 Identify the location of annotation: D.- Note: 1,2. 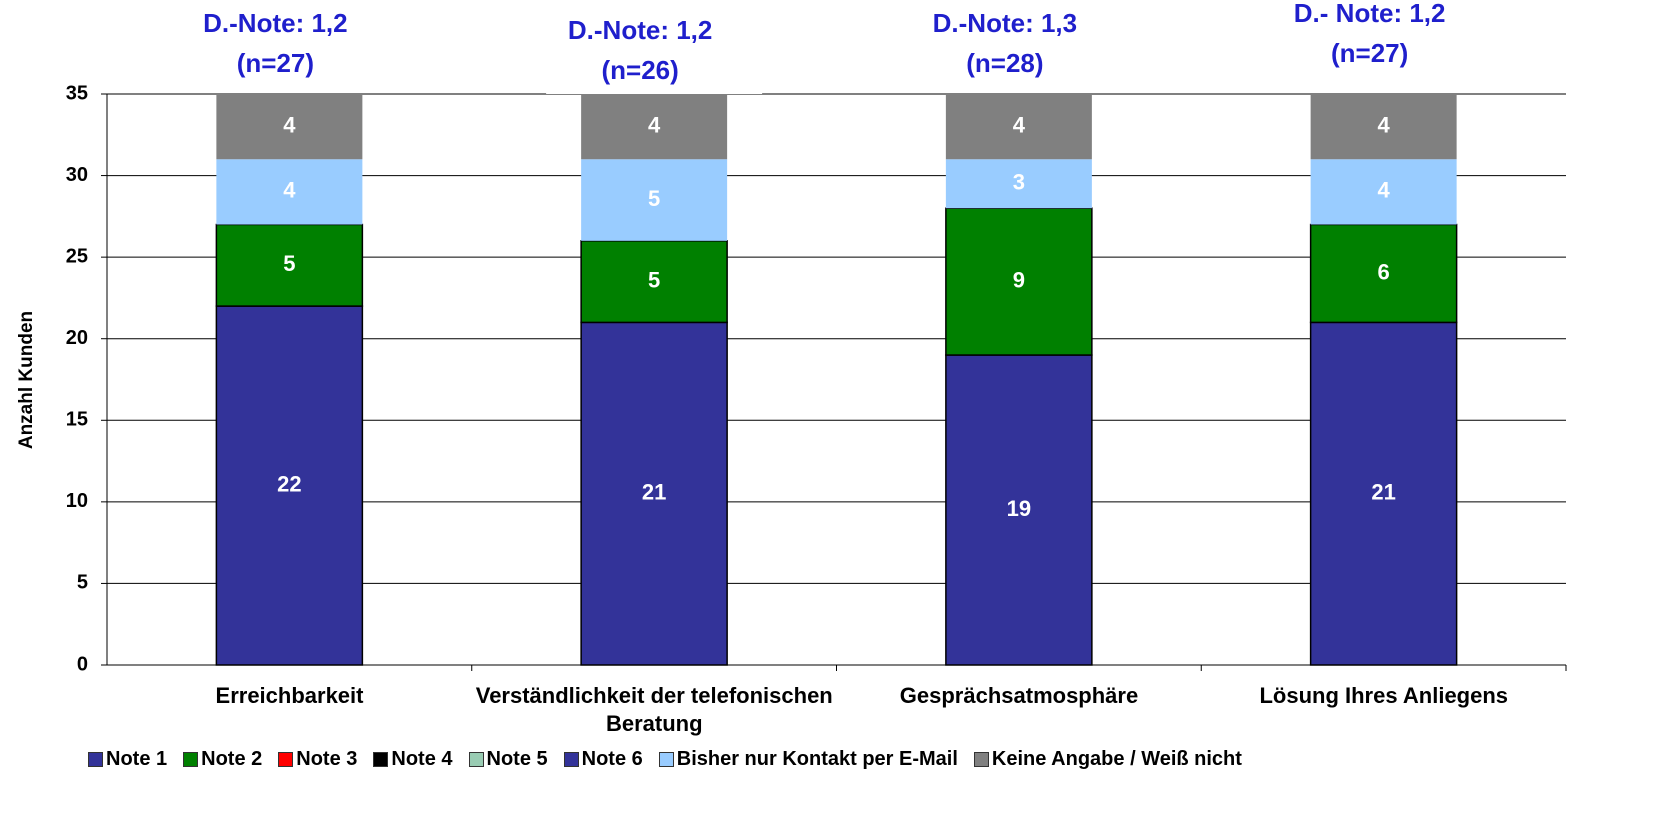
(1370, 14).